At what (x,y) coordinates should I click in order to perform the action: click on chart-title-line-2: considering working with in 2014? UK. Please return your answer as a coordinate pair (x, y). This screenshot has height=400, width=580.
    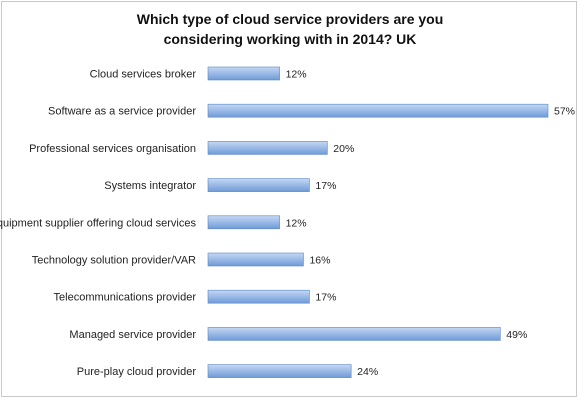
    Looking at the image, I should click on (290, 39).